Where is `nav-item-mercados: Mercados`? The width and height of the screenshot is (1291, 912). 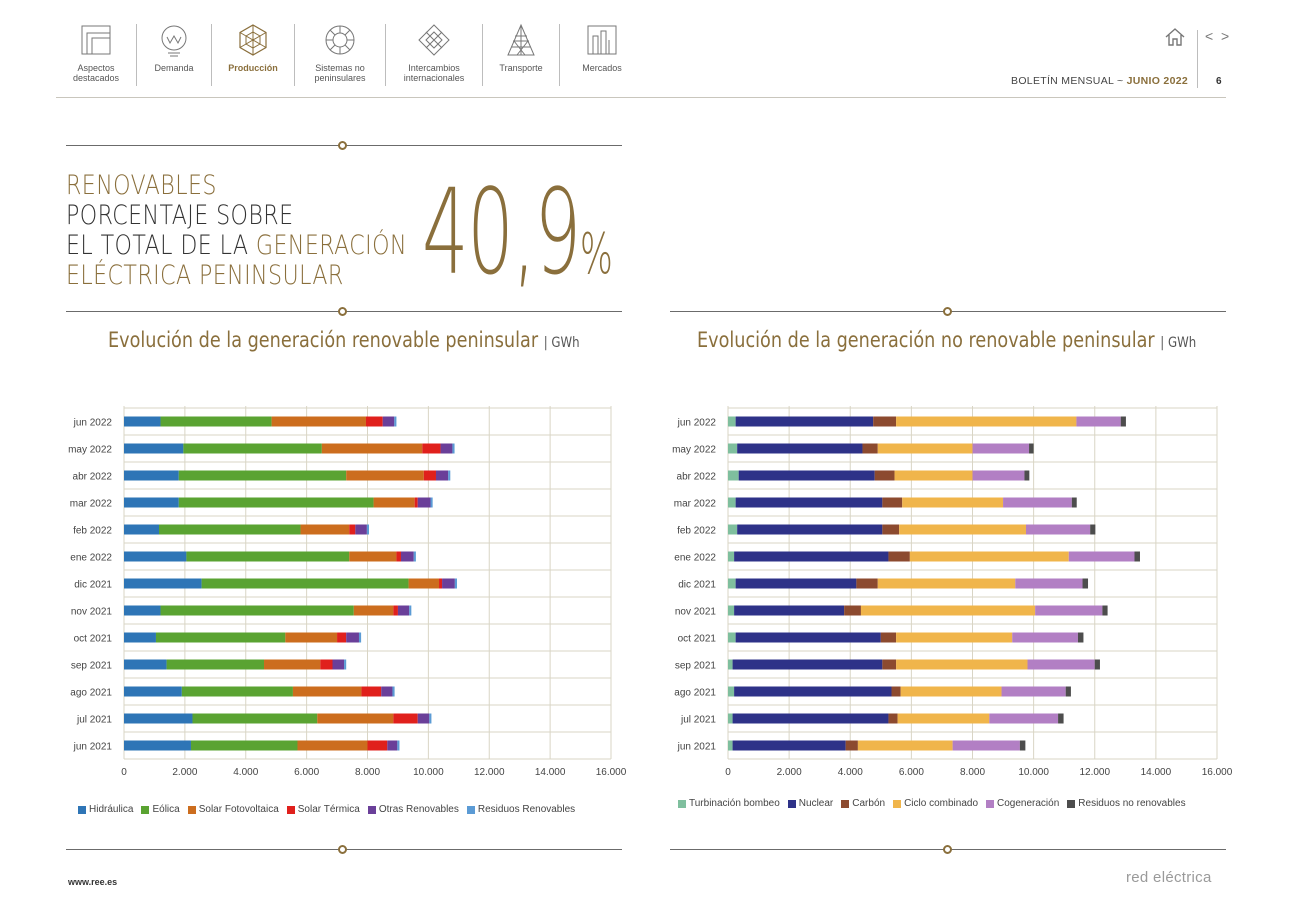
nav-item-mercados: Mercados is located at coordinates (602, 55).